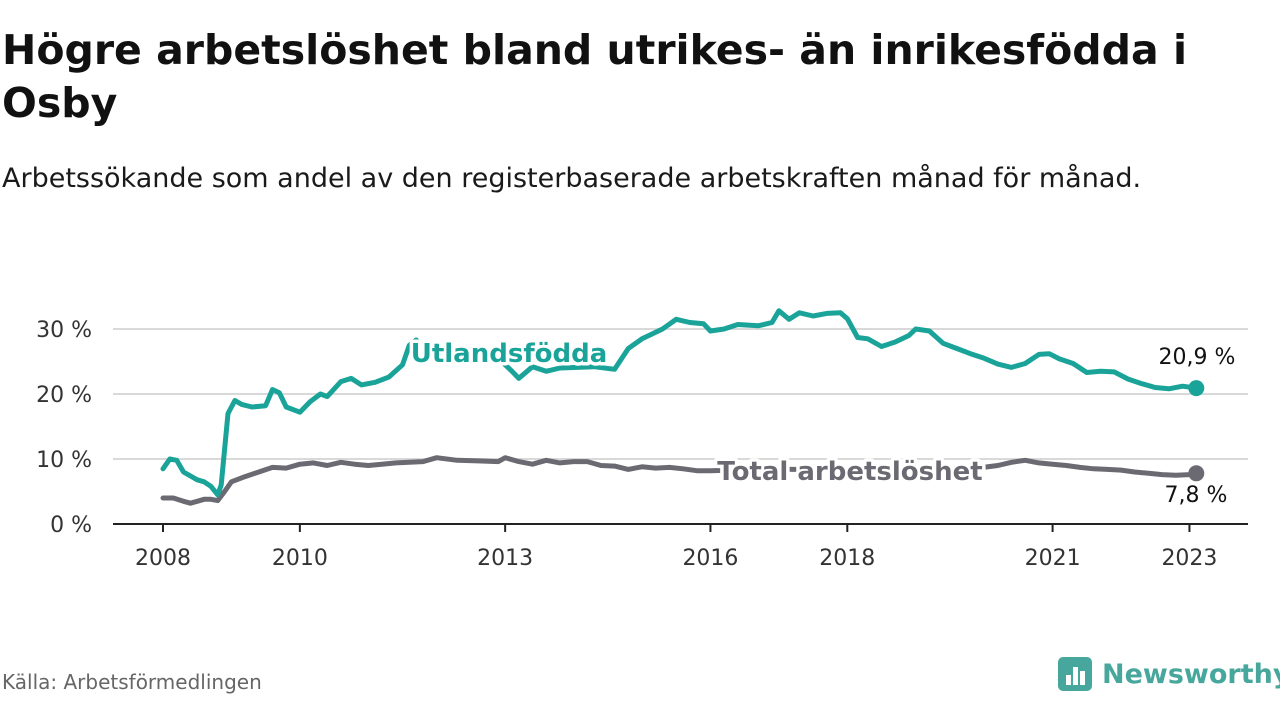  Describe the element at coordinates (132, 682) in the screenshot. I see `source-note: Källa: Arbetsförmedlingen` at that location.